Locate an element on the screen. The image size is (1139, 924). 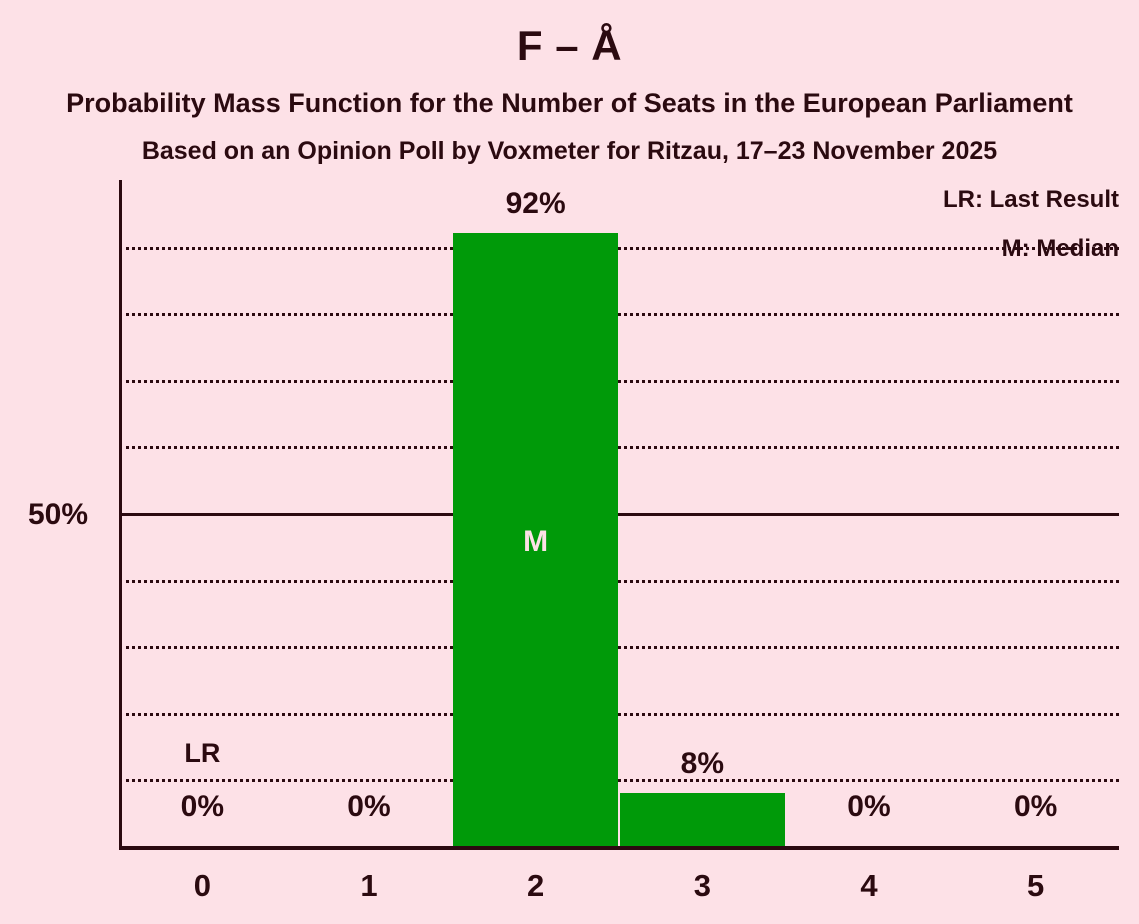
value-label-seat-3: 8% is located at coordinates (702, 763).